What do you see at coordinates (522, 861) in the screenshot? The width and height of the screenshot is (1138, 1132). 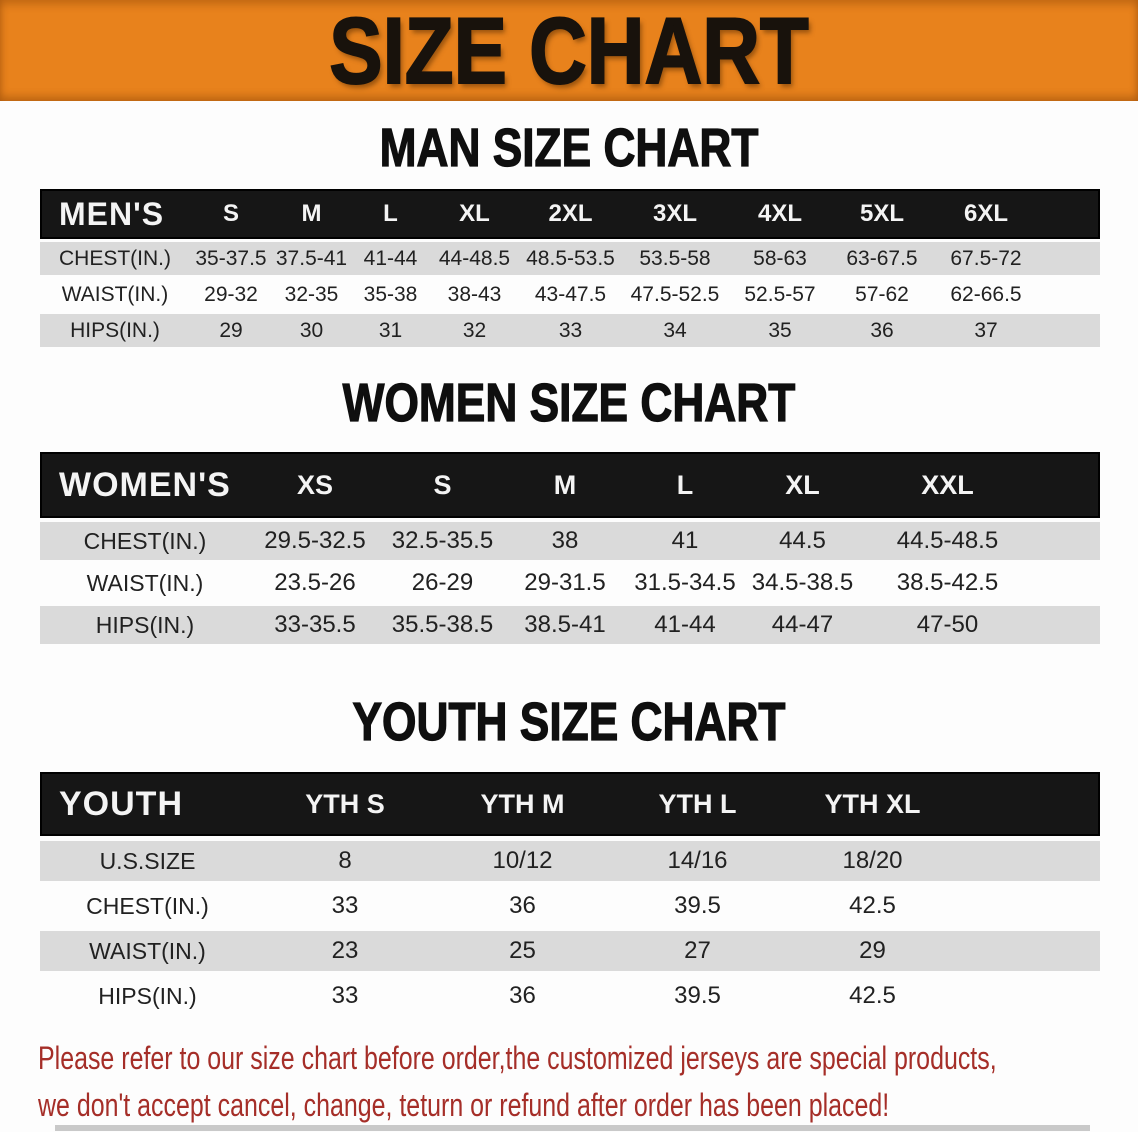 I see `size-value-cell: 10/12` at bounding box center [522, 861].